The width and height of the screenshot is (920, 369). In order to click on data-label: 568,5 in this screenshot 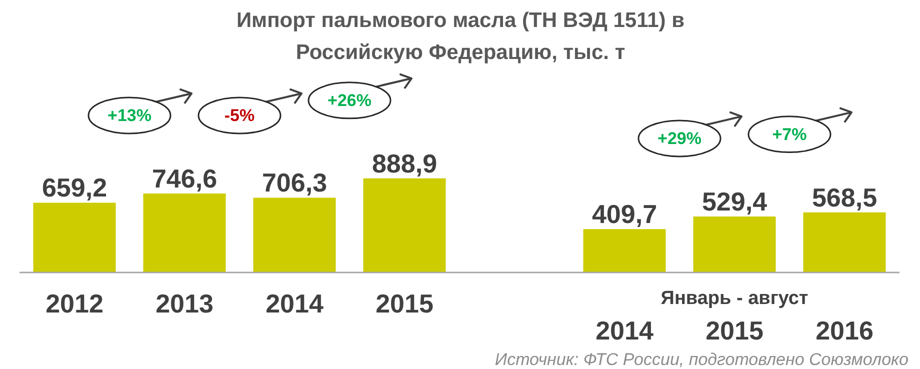, I will do `click(845, 197)`.